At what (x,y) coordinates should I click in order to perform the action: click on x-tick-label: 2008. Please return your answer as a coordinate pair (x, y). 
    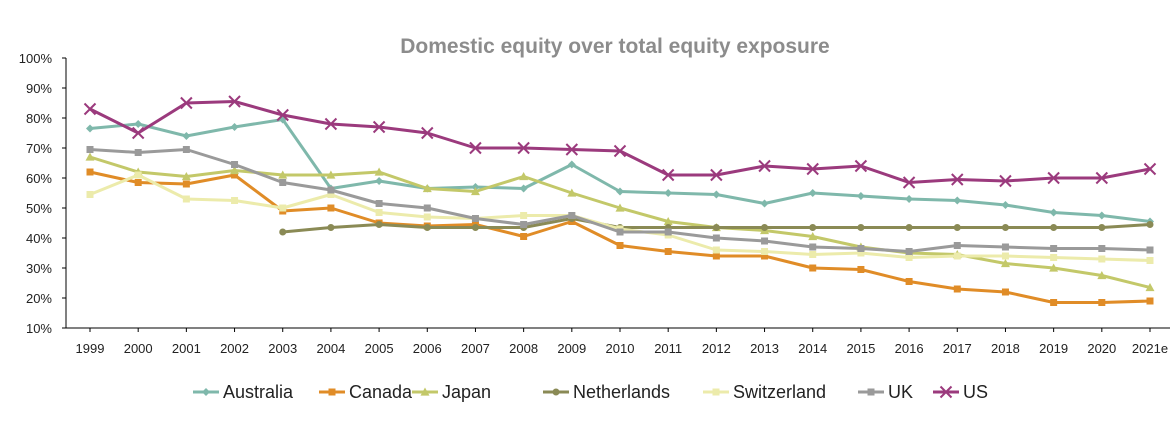
    Looking at the image, I should click on (523, 348).